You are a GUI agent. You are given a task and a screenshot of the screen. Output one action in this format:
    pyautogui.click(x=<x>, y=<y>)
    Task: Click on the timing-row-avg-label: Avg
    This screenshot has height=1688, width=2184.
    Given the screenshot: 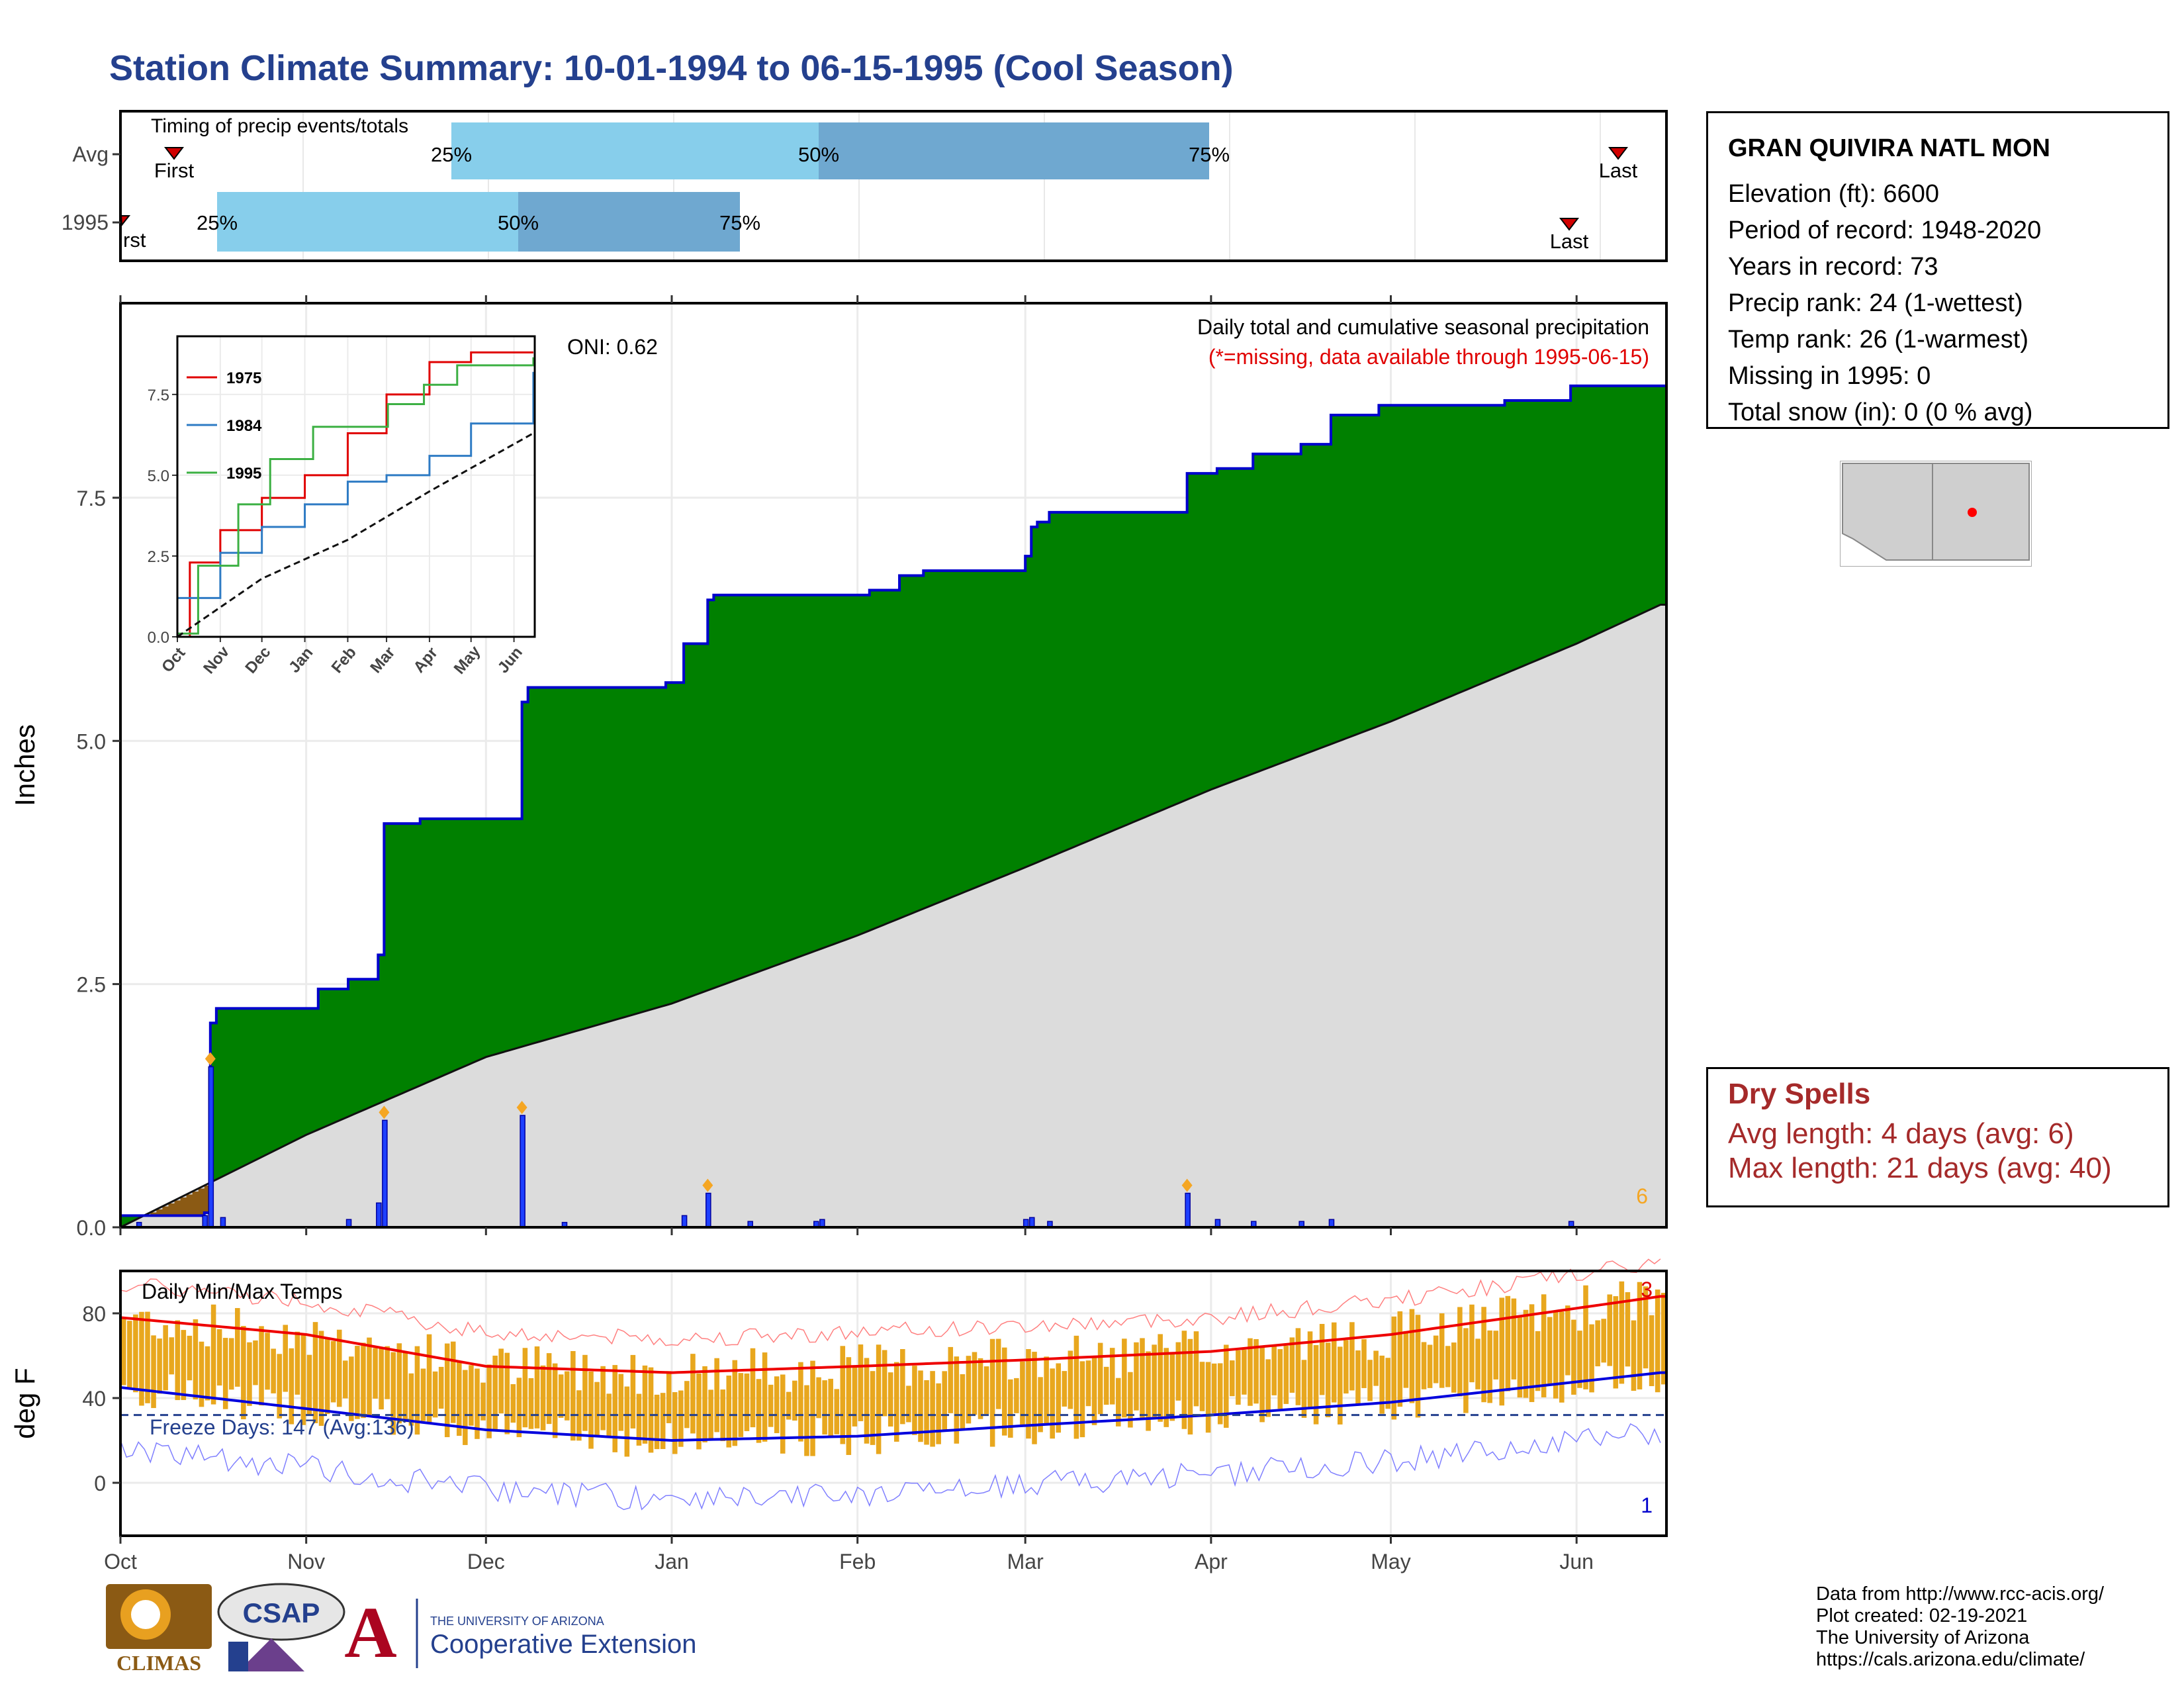 What is the action you would take?
    pyautogui.click(x=90, y=154)
    